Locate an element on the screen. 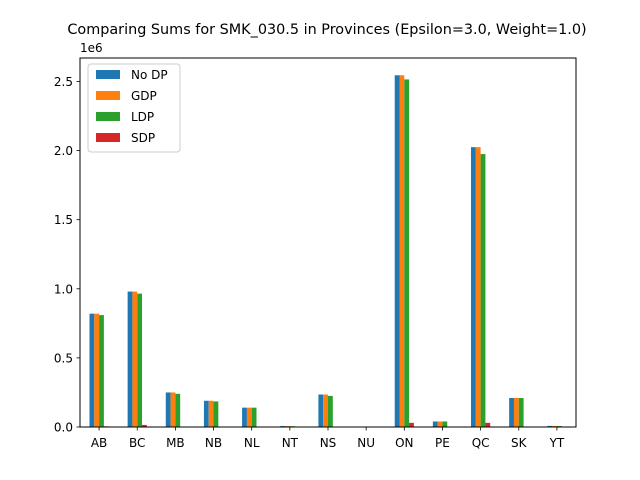  bar-ab-ldp is located at coordinates (101, 371).